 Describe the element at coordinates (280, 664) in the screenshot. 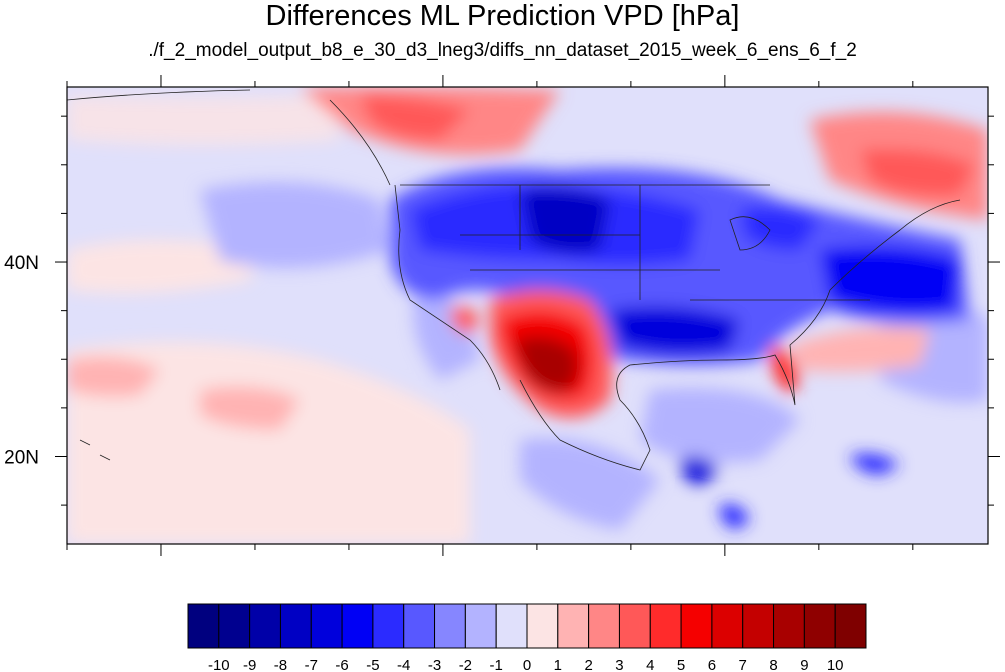

I see `colorbar-label: -8` at that location.